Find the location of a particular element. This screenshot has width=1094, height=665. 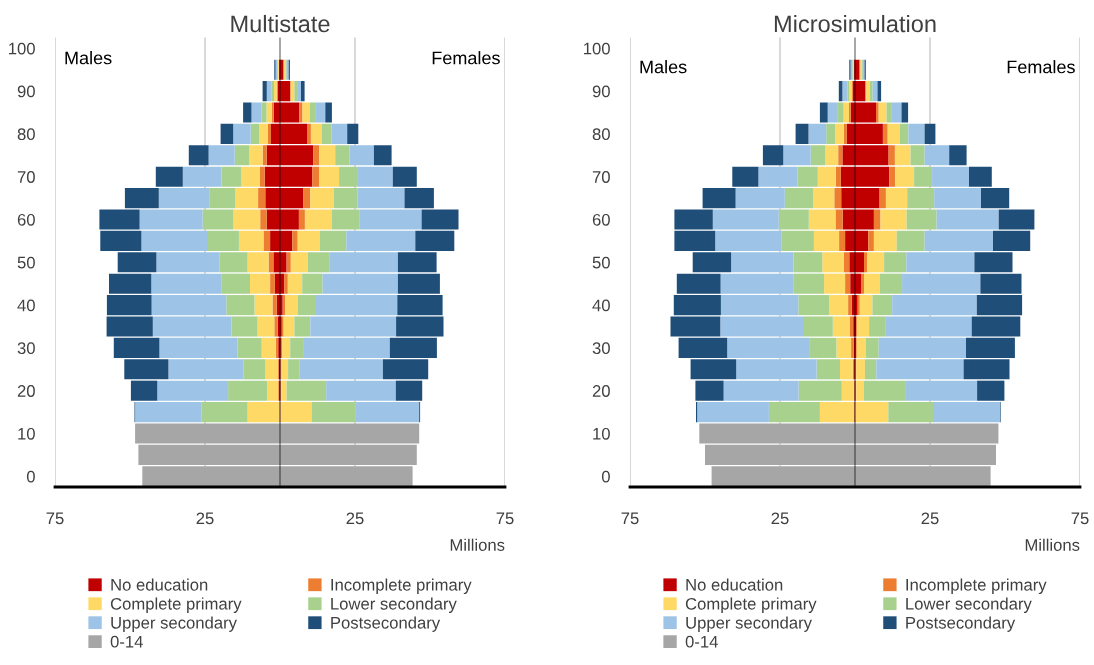

chart-title: Multistate is located at coordinates (280, 23).